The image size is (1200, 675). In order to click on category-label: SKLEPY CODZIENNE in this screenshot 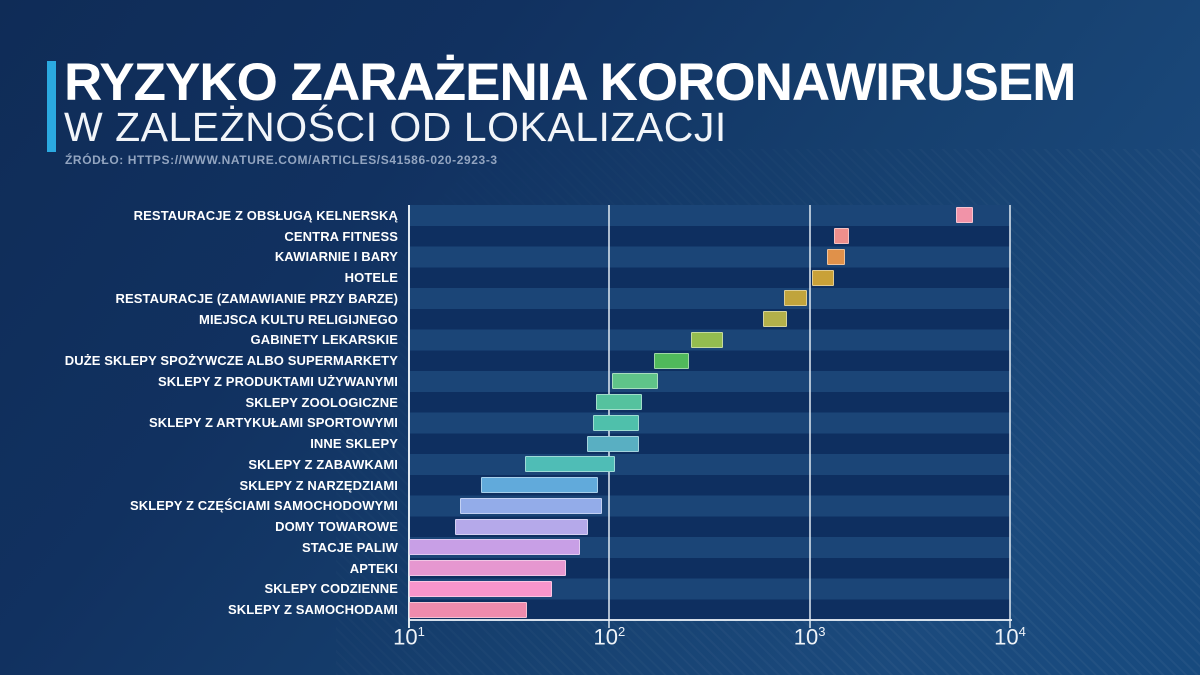, I will do `click(331, 589)`.